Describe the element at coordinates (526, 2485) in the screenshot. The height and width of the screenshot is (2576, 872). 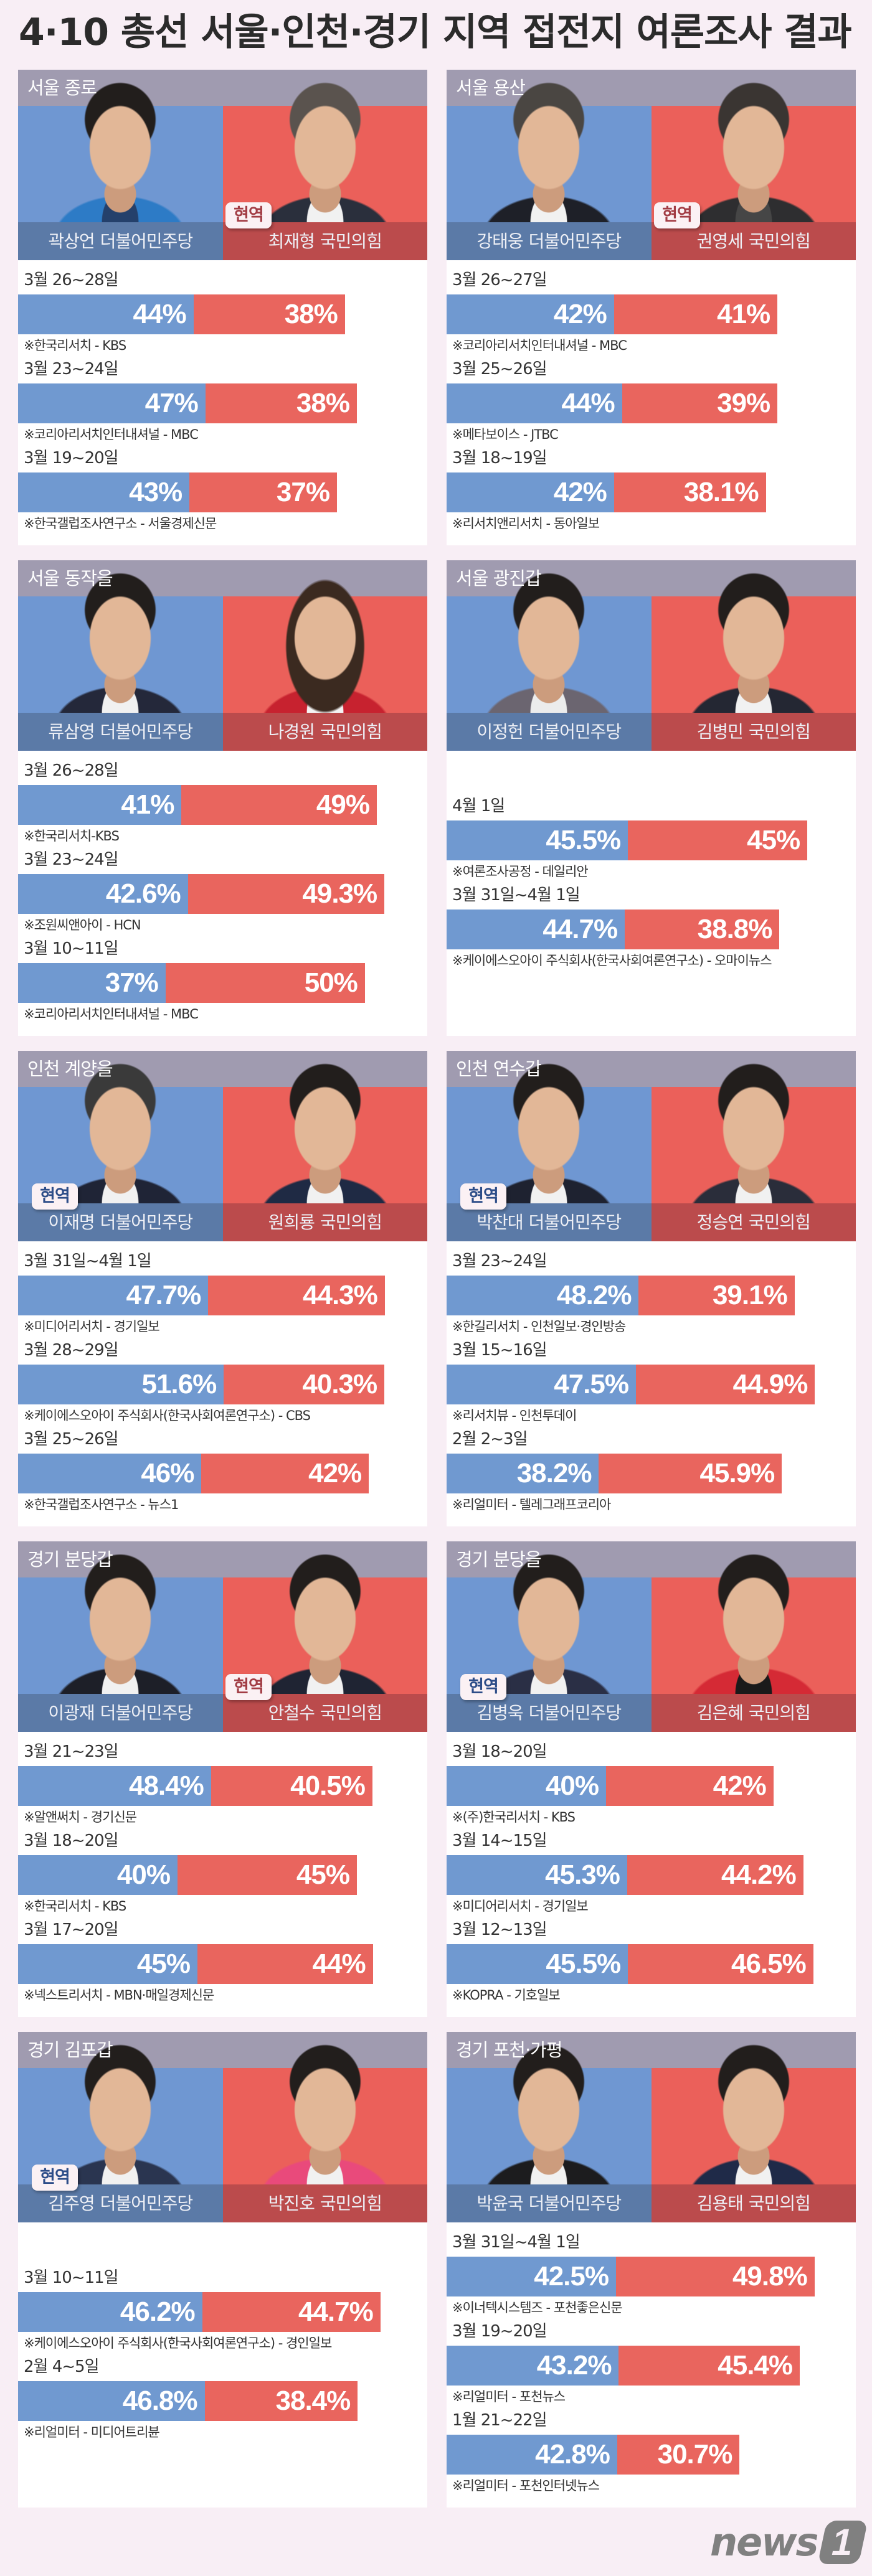
I see `poll-source: ※리얼미터 - 포천인터넷뉴스` at that location.